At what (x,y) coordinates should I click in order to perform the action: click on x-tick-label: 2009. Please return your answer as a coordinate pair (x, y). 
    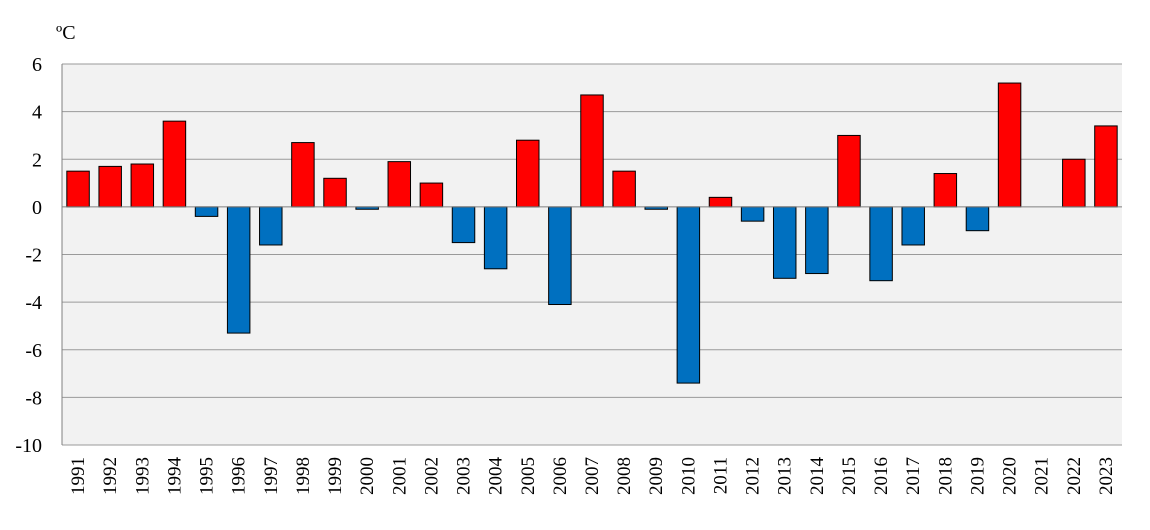
    Looking at the image, I should click on (656, 476).